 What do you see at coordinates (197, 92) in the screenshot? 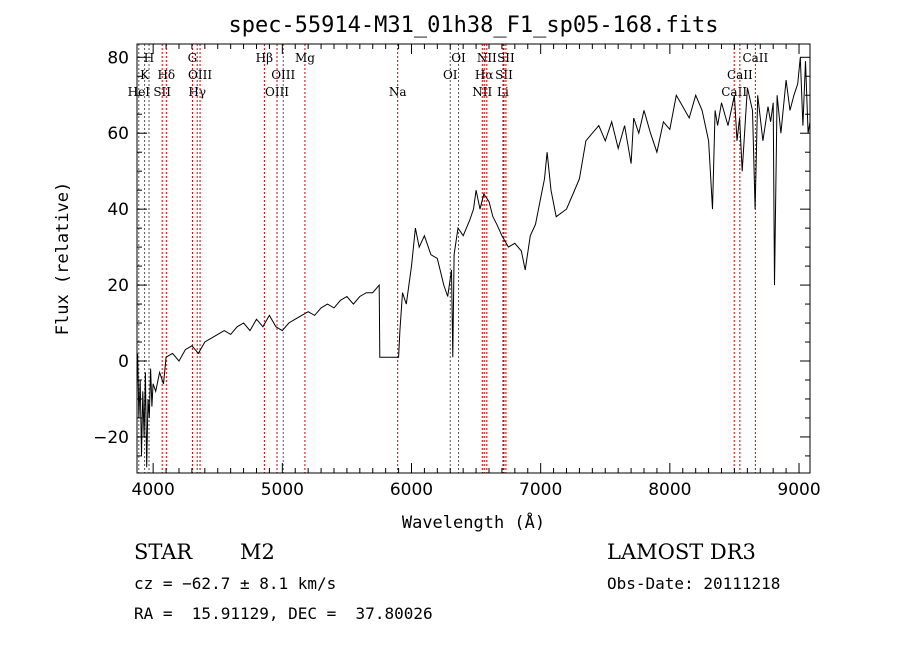
I see `line-label-6: Hγ` at bounding box center [197, 92].